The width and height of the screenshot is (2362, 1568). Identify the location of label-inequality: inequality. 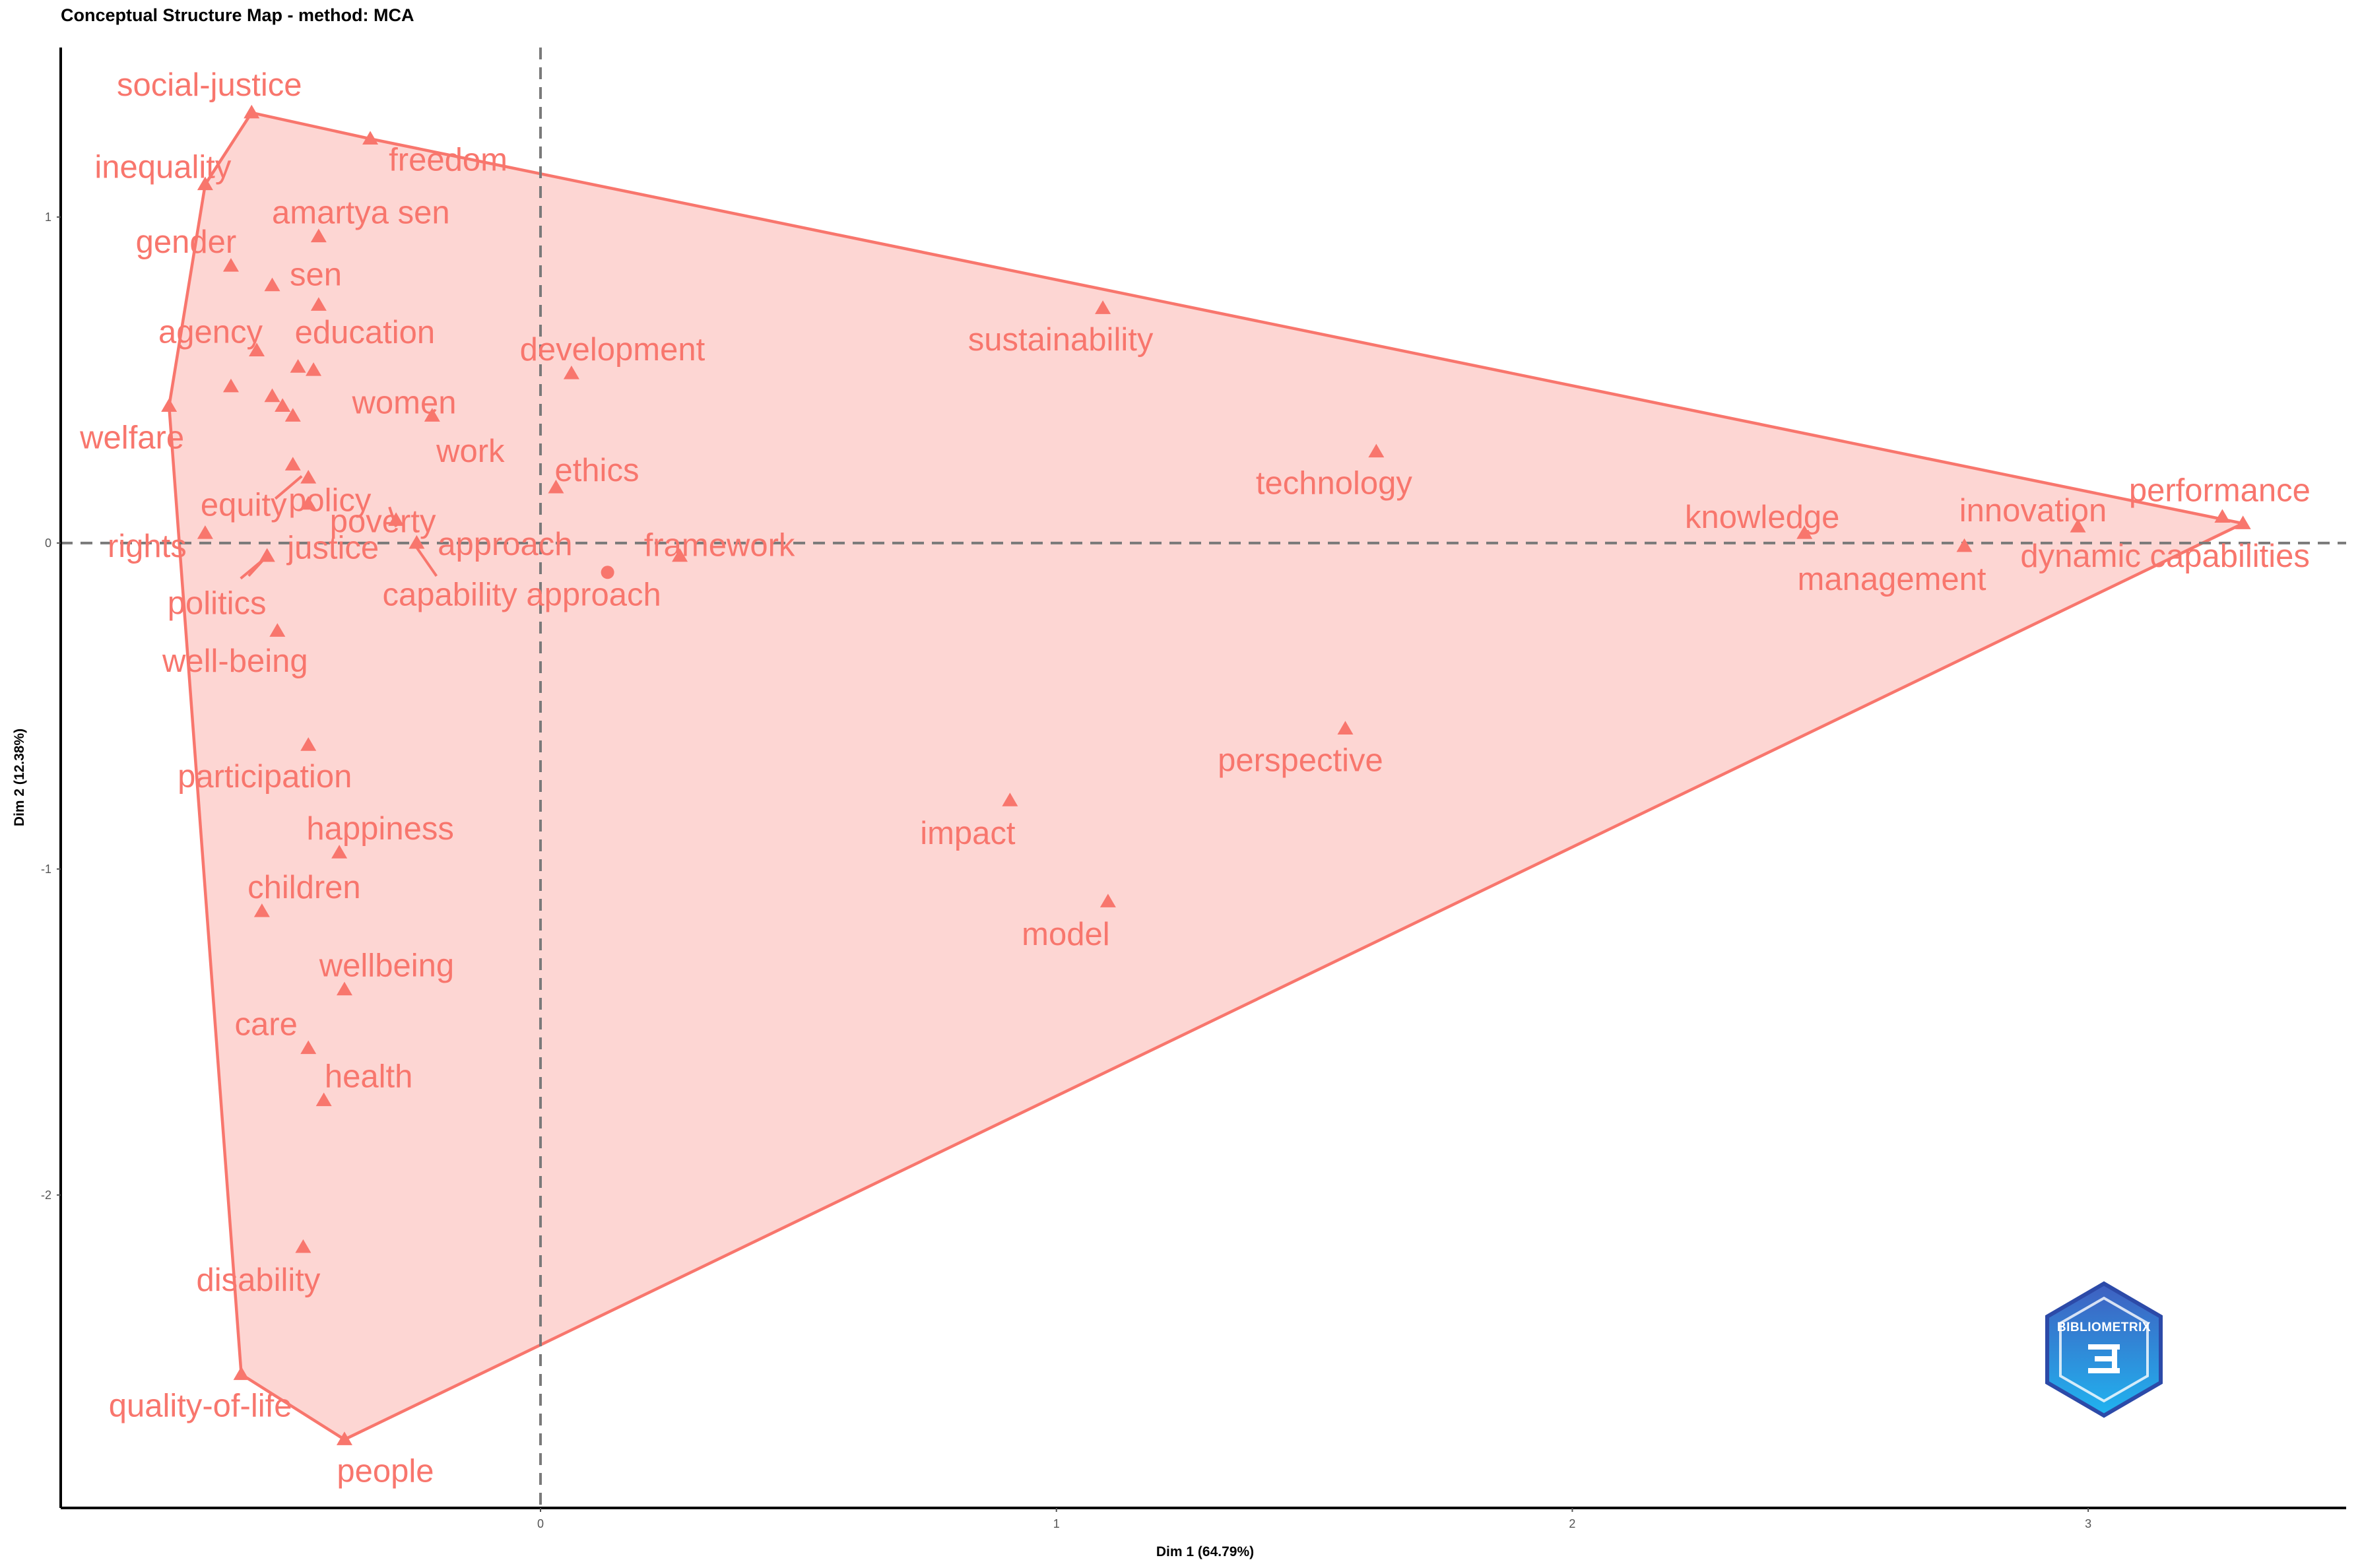
(163, 167).